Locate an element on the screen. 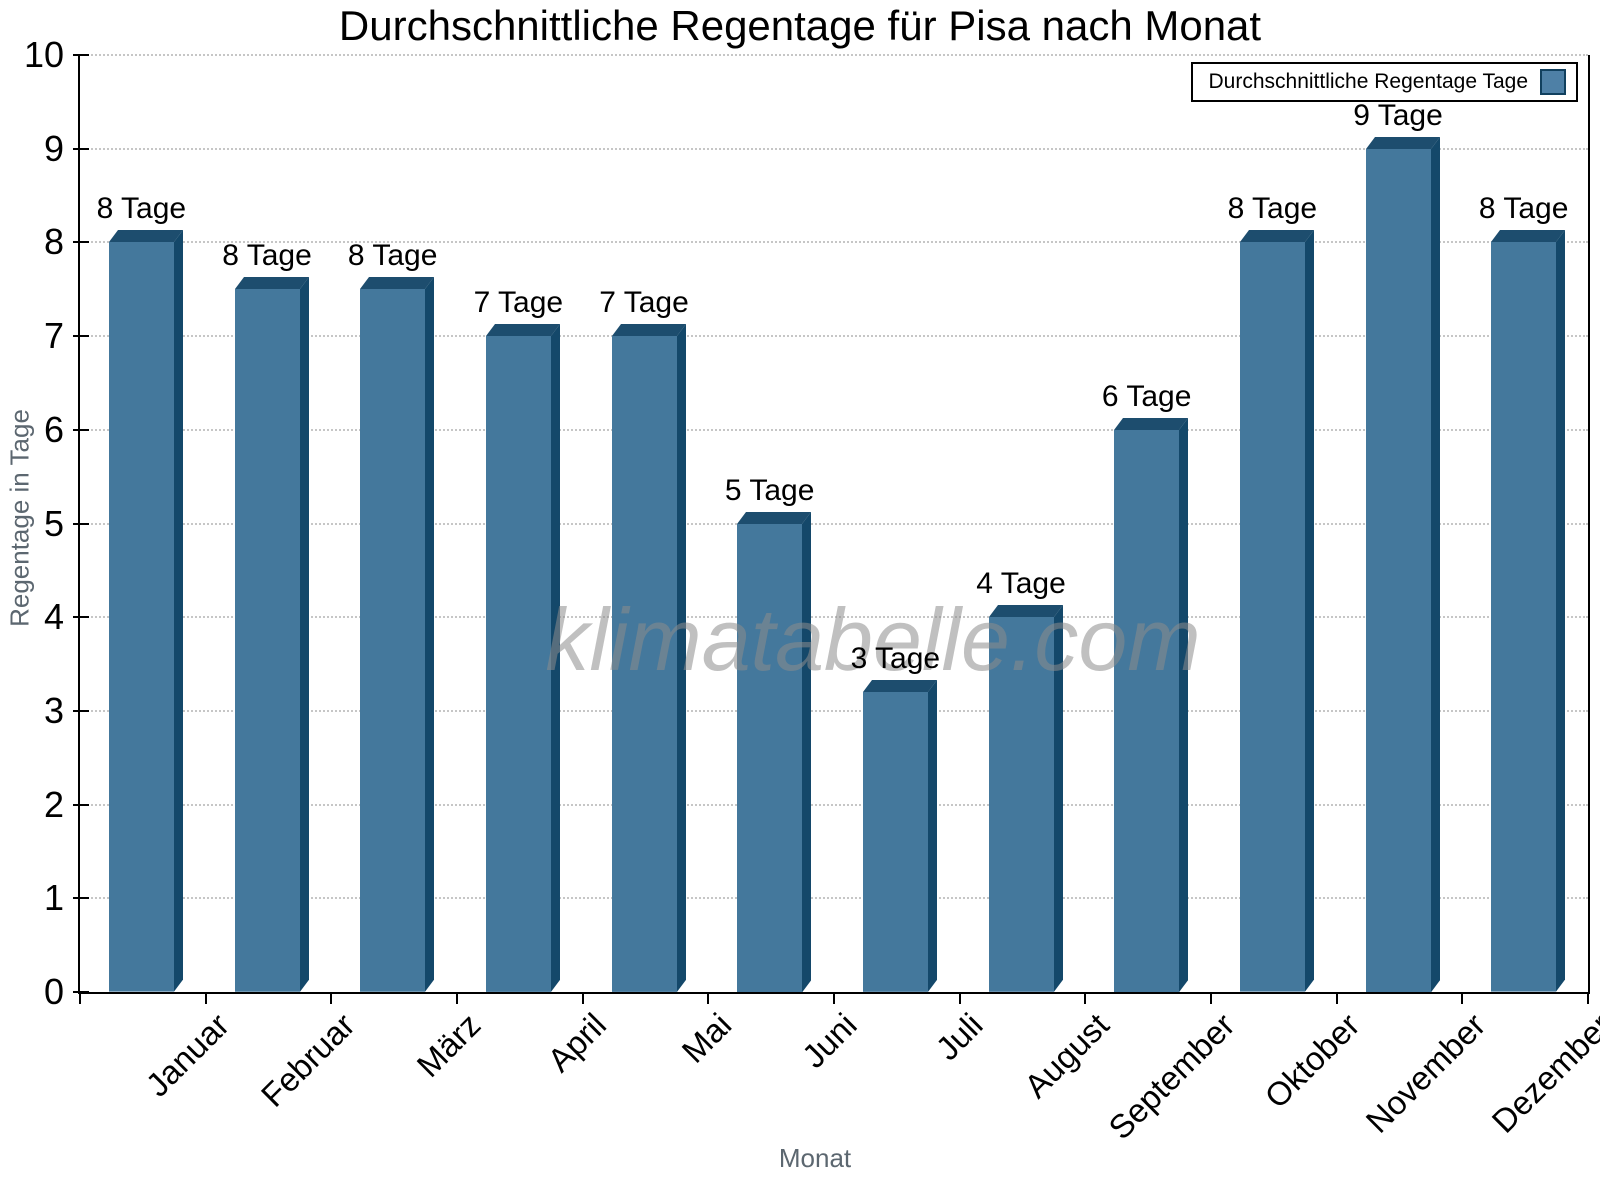 The height and width of the screenshot is (1200, 1600). y-tick-label: 10 is located at coordinates (43, 54).